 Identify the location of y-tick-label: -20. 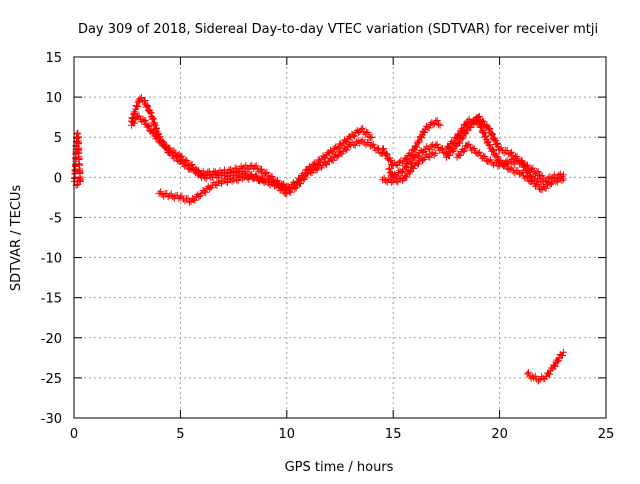
(51, 339).